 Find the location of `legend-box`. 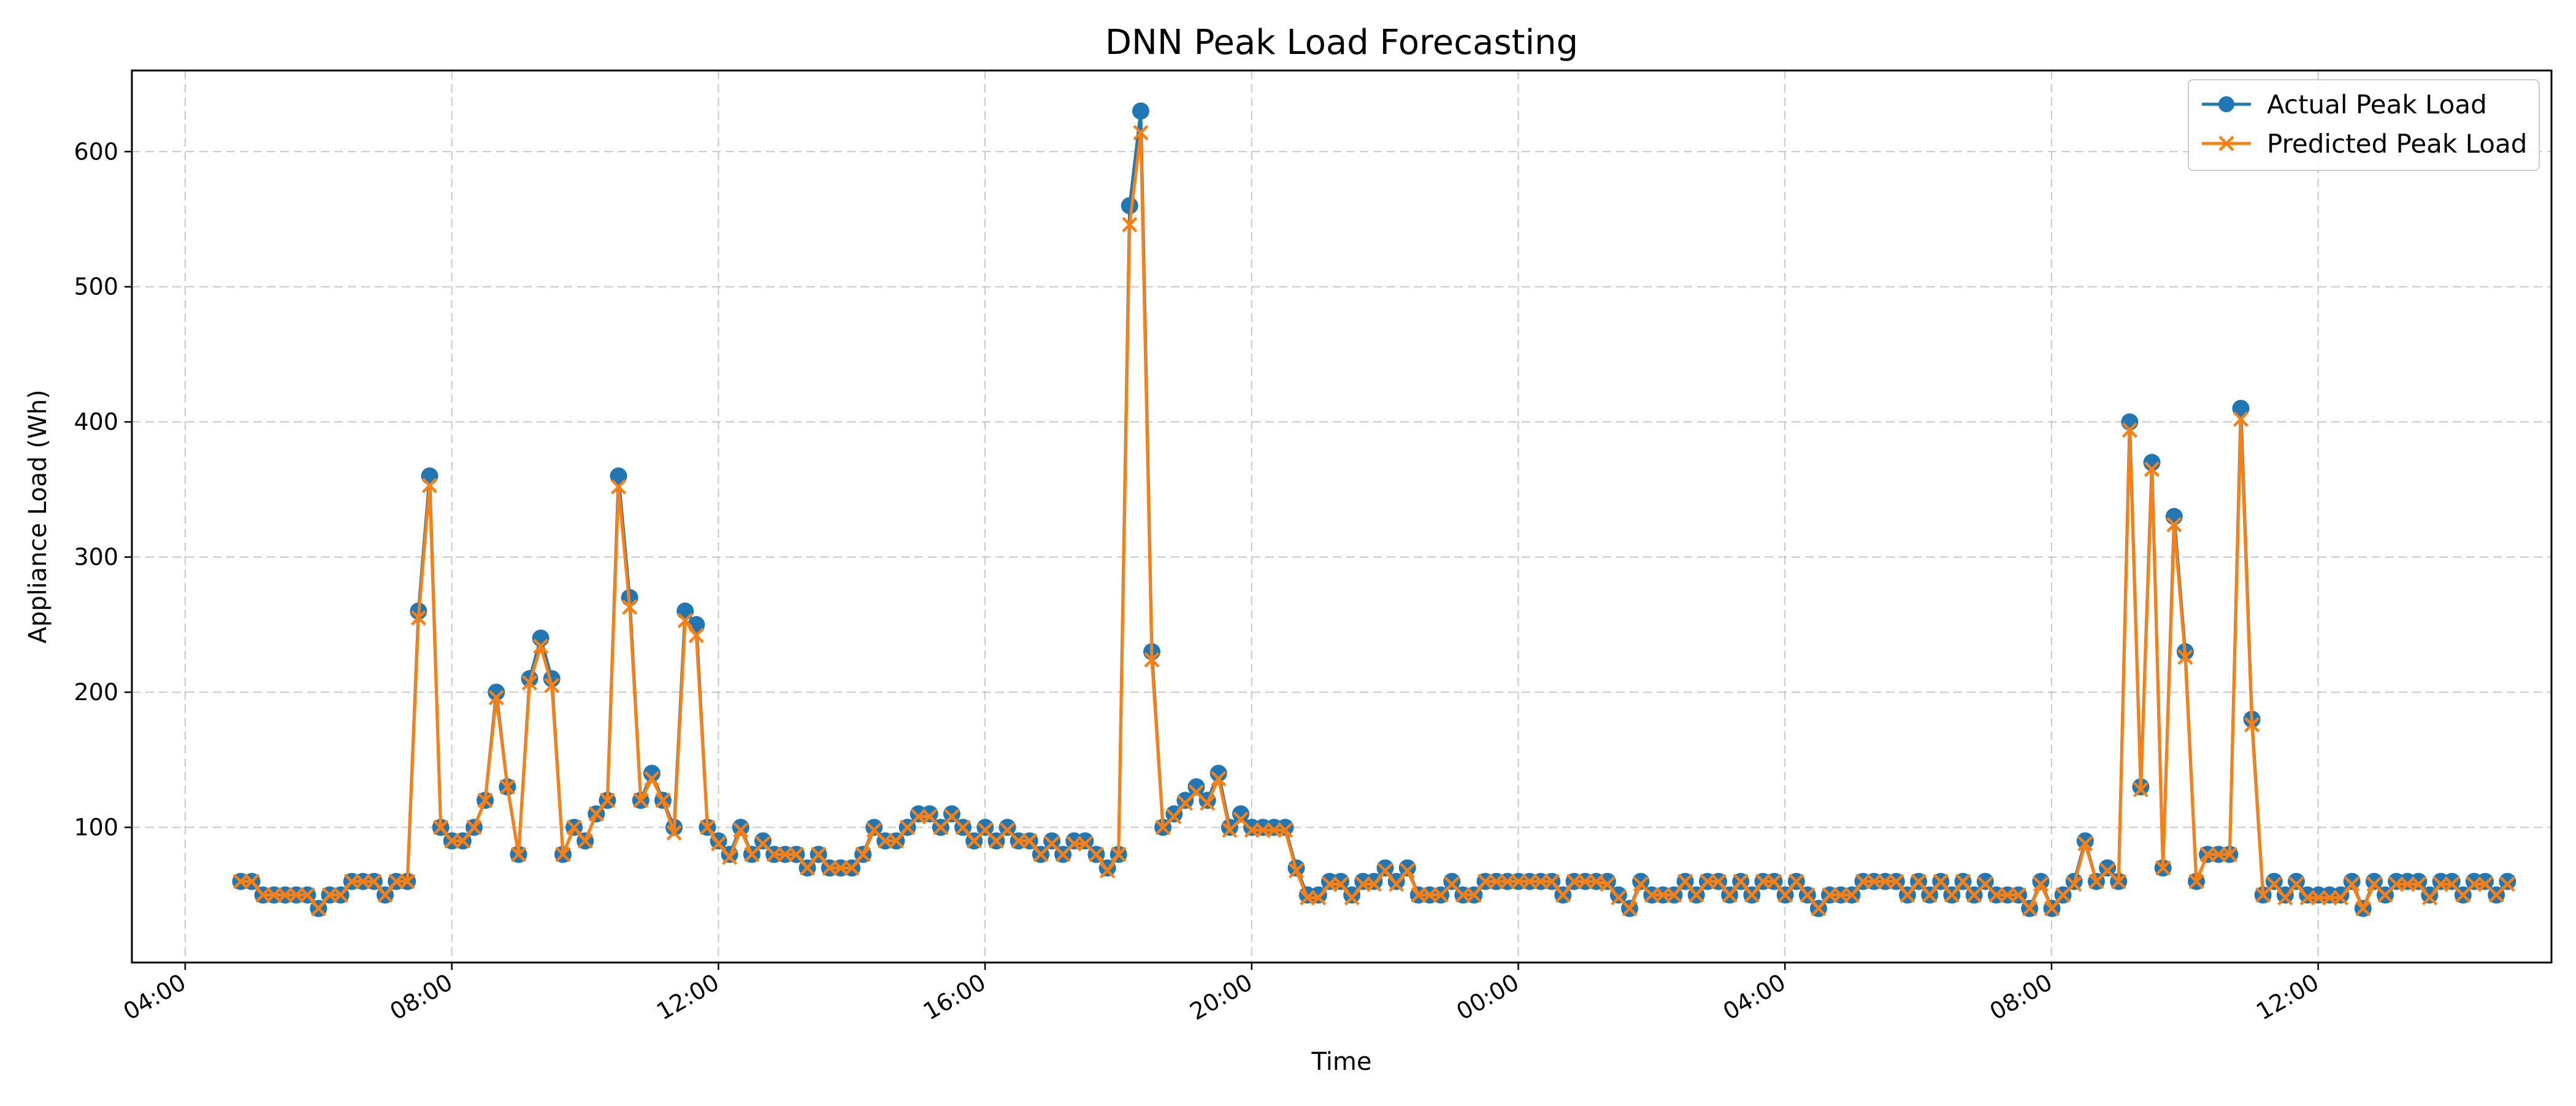

legend-box is located at coordinates (2364, 125).